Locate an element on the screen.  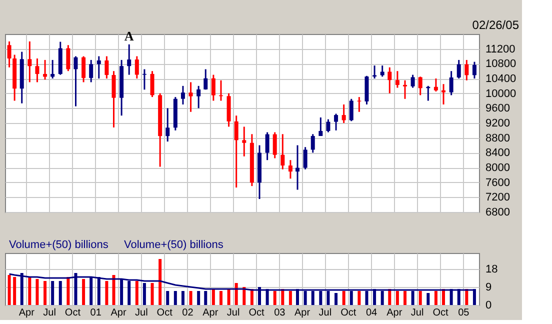
x-tick-label: 01 is located at coordinates (96, 313).